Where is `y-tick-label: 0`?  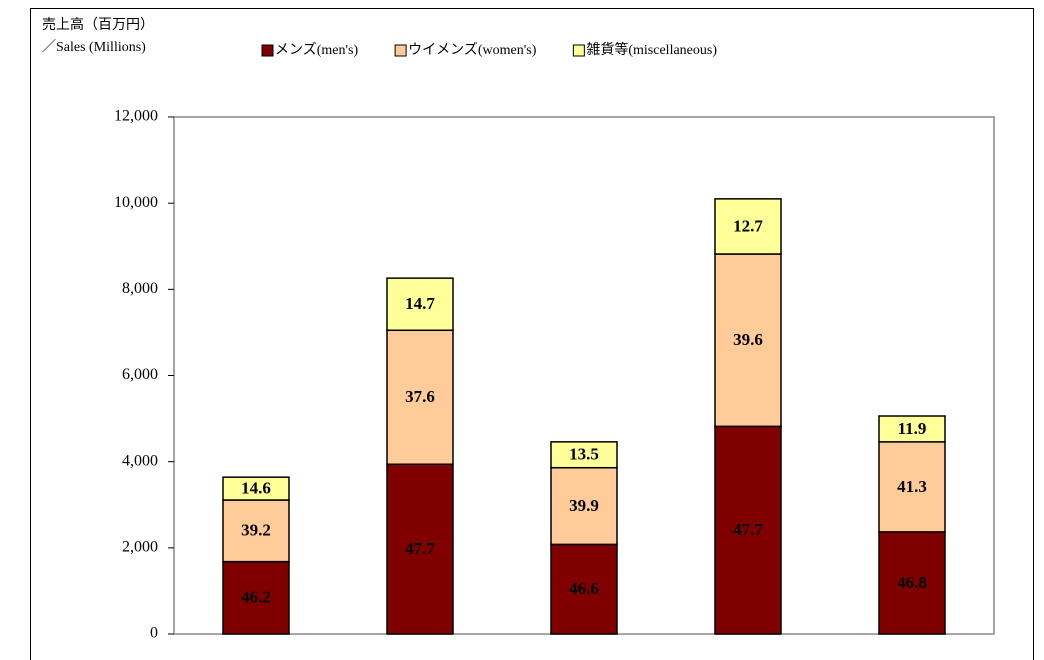
y-tick-label: 0 is located at coordinates (154, 633).